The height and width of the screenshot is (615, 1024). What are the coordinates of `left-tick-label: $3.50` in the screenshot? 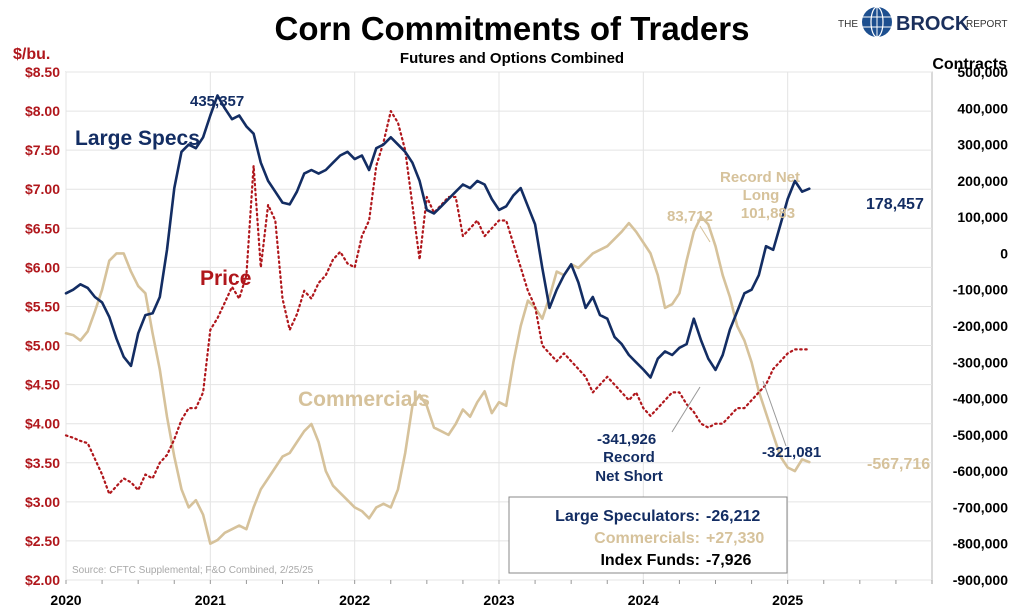 It's located at (42, 463).